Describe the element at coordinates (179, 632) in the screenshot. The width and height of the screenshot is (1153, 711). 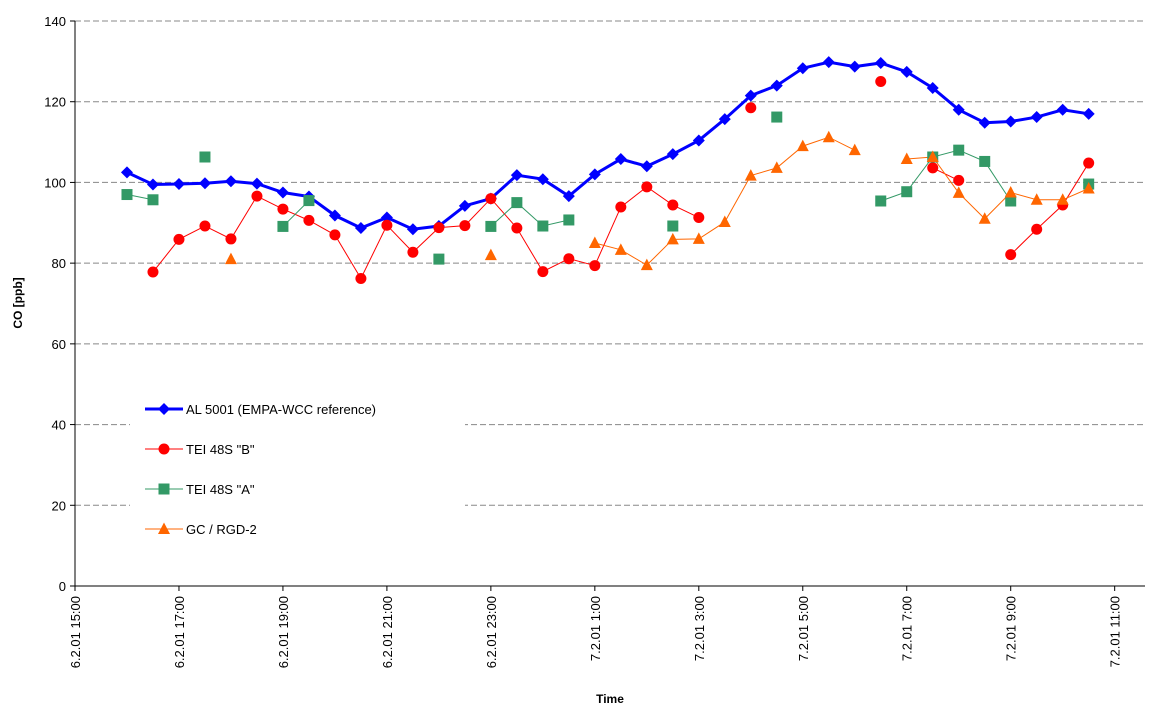
I see `x-tick-label: 6.2.01 17:00` at that location.